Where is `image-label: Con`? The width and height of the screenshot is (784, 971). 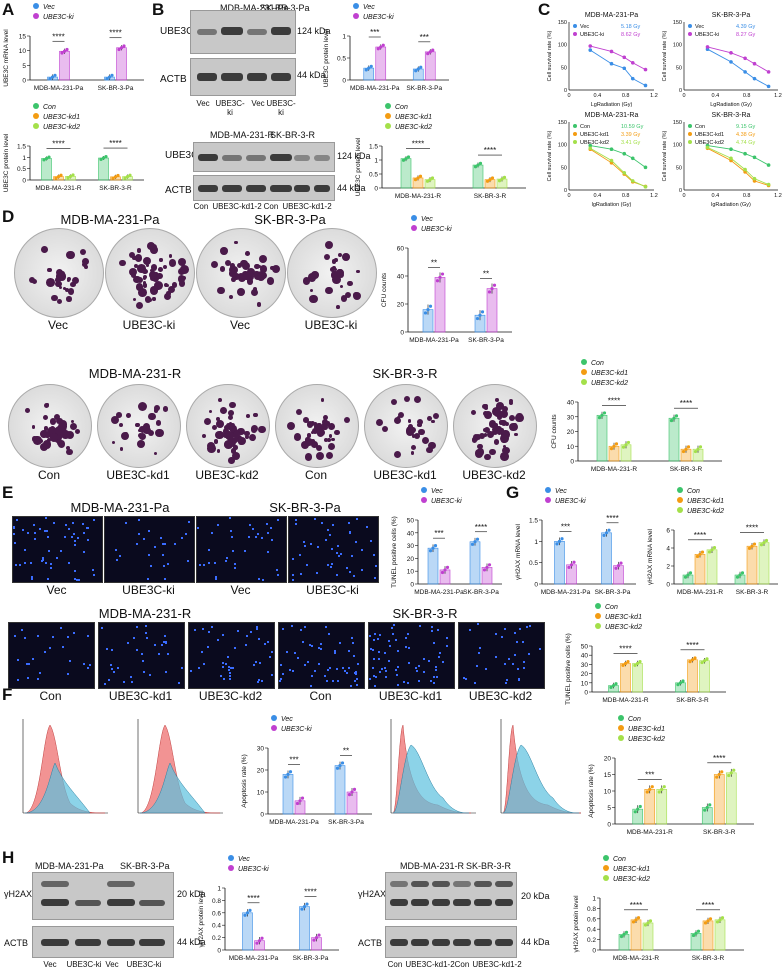
image-label: Con is located at coordinates (50, 696).